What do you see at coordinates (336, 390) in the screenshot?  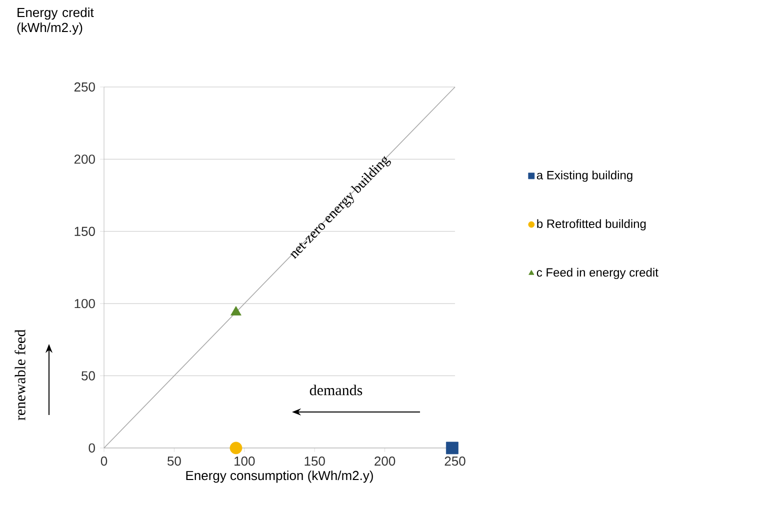 I see `annotation: demands` at bounding box center [336, 390].